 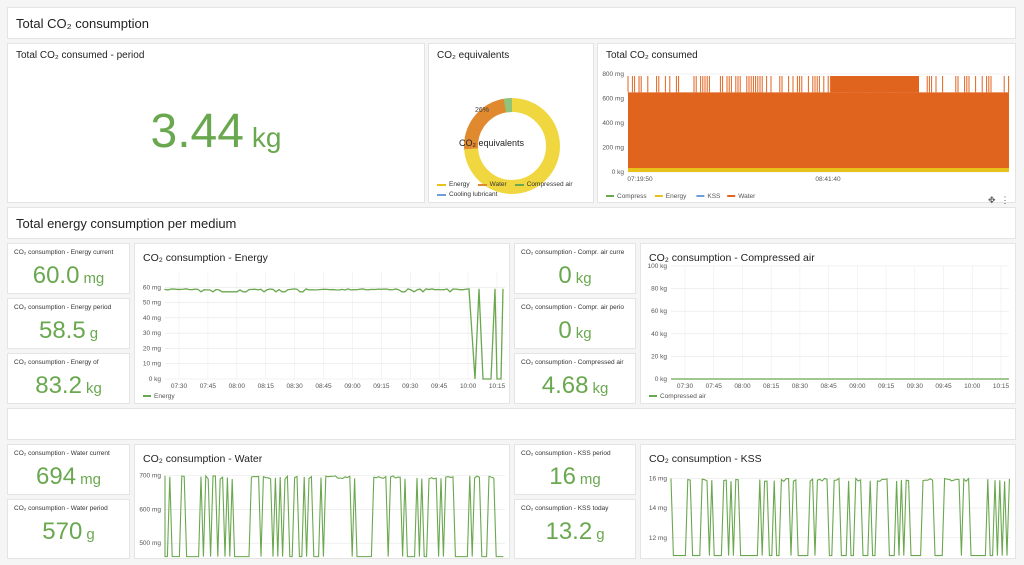 I want to click on stat-number: 3.44, so click(x=197, y=131).